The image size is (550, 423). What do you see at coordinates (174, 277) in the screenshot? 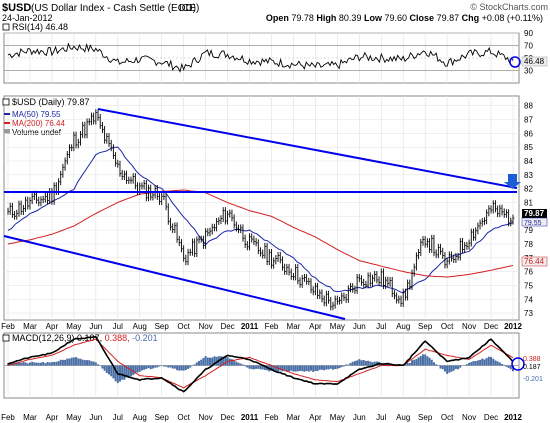
I see `lower-trendline` at bounding box center [174, 277].